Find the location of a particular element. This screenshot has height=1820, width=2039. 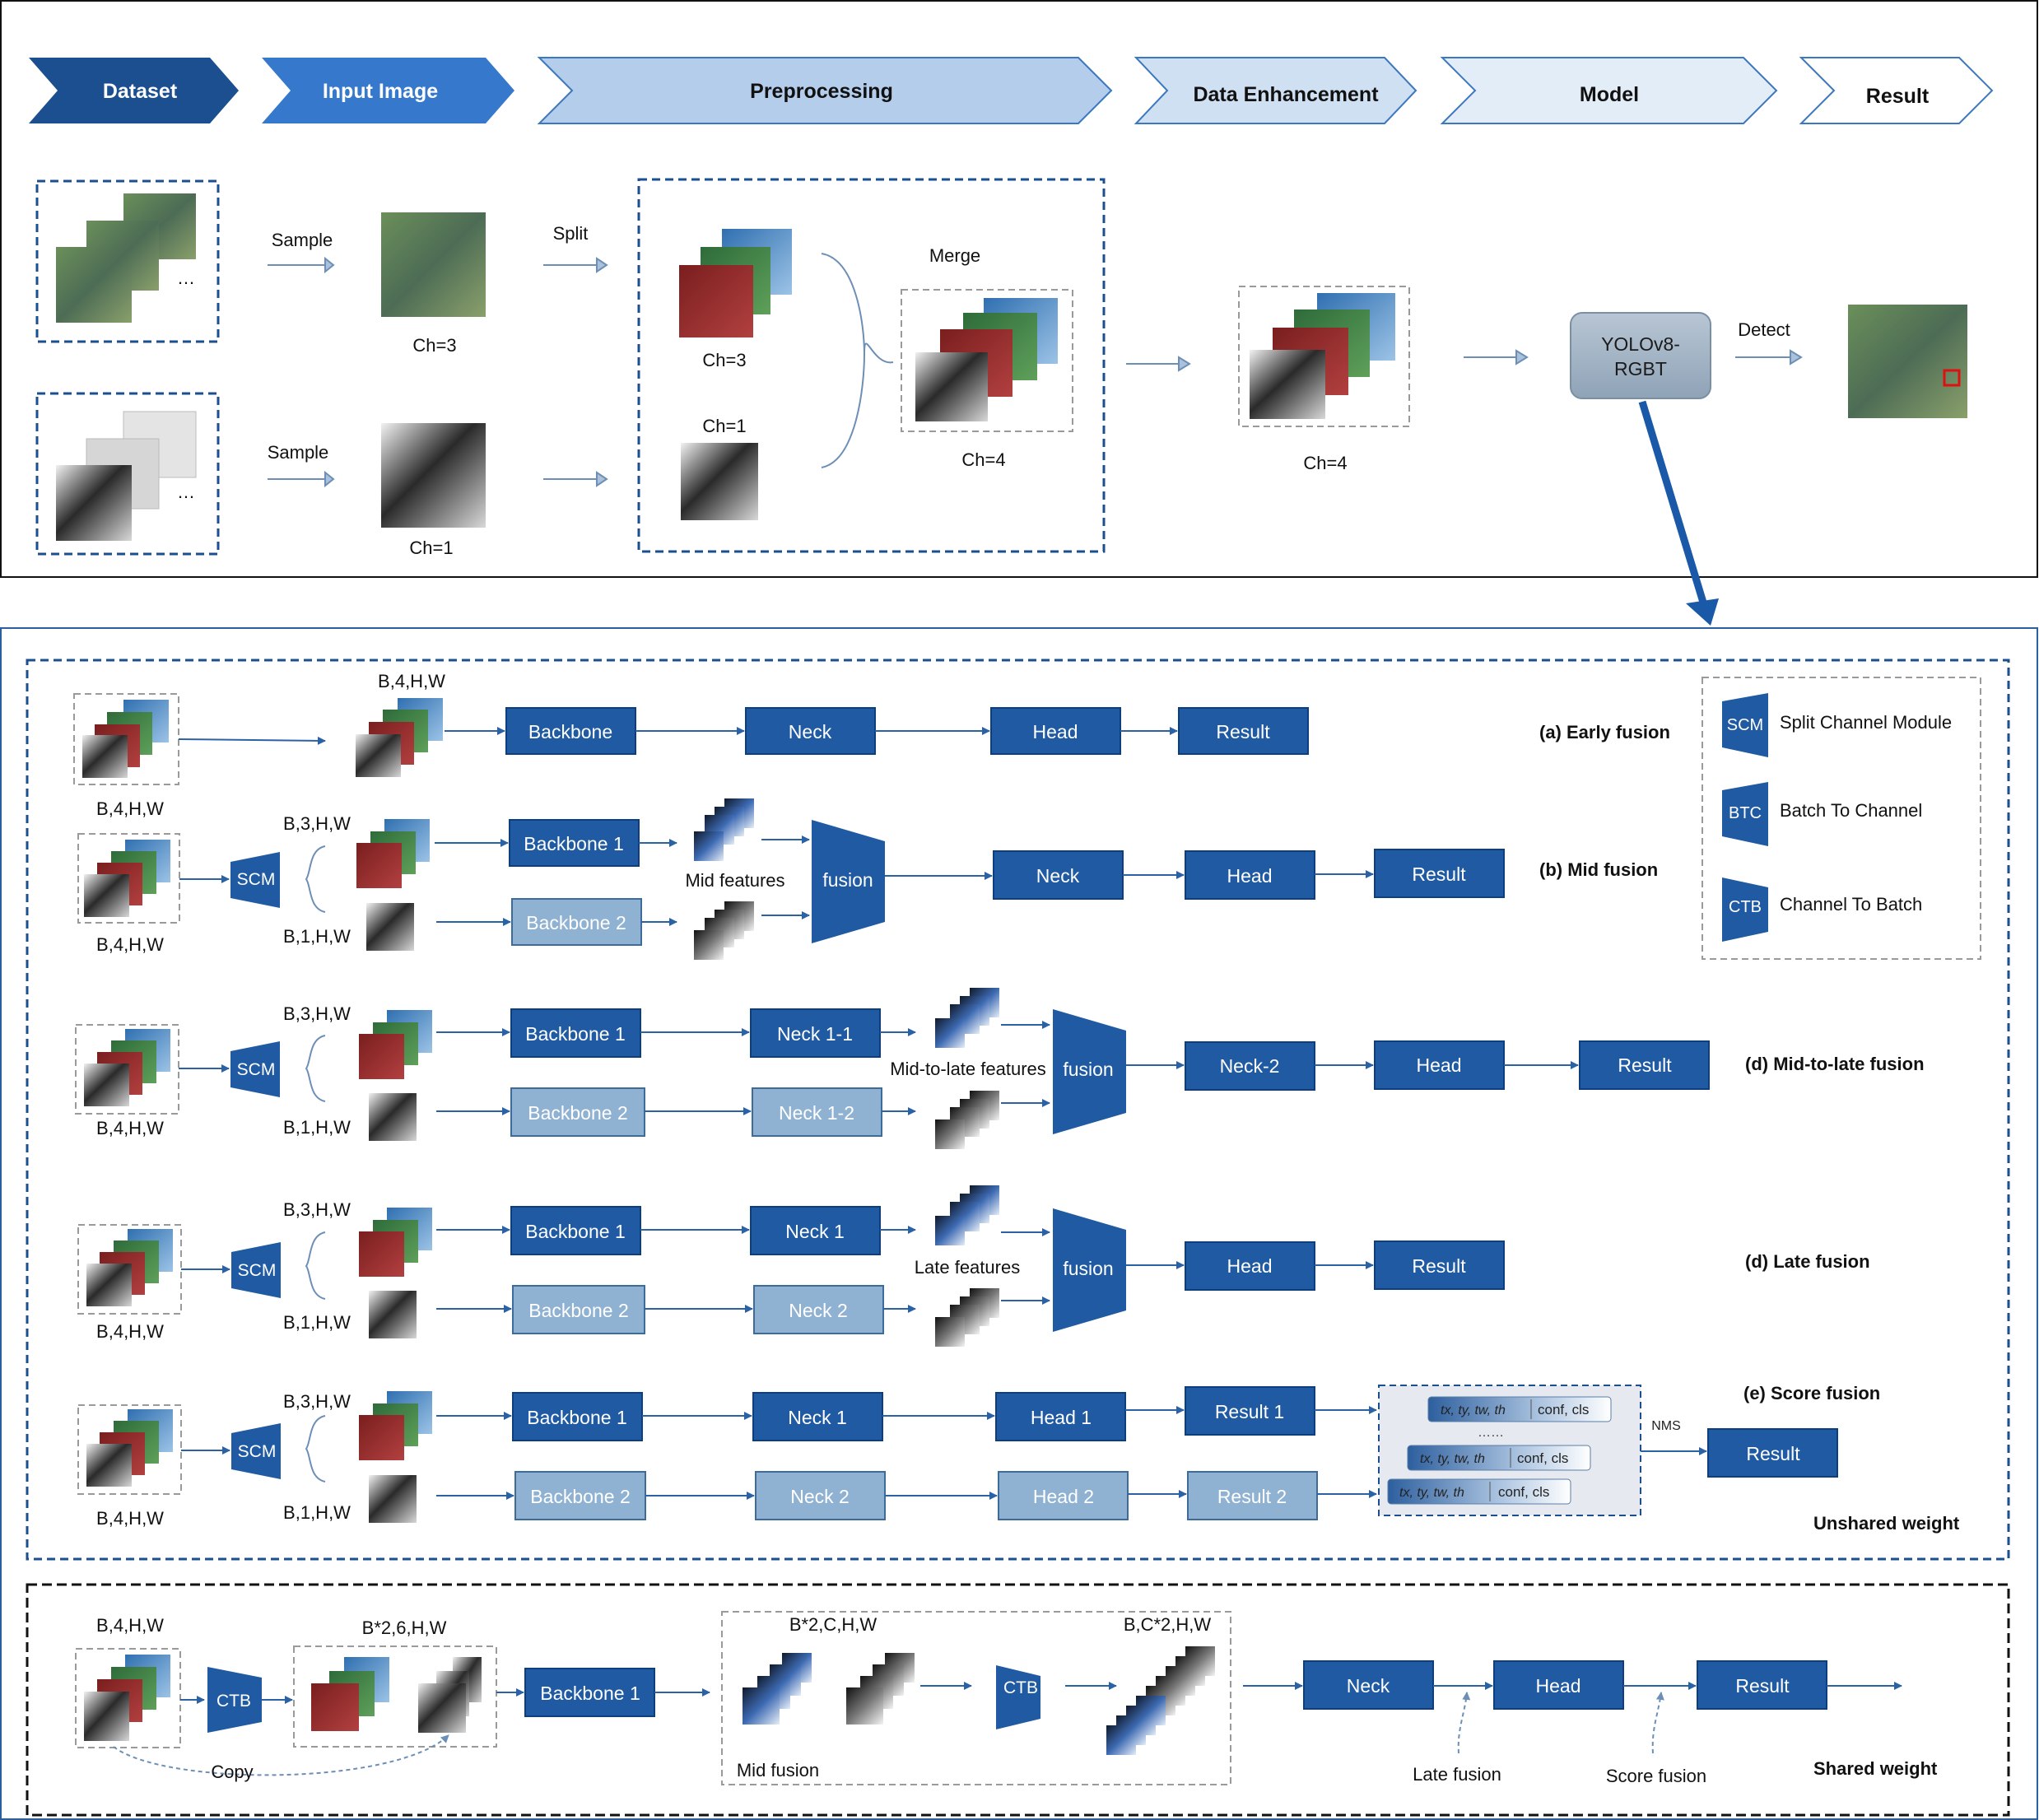

model-detail-arrow is located at coordinates (1673, 503).